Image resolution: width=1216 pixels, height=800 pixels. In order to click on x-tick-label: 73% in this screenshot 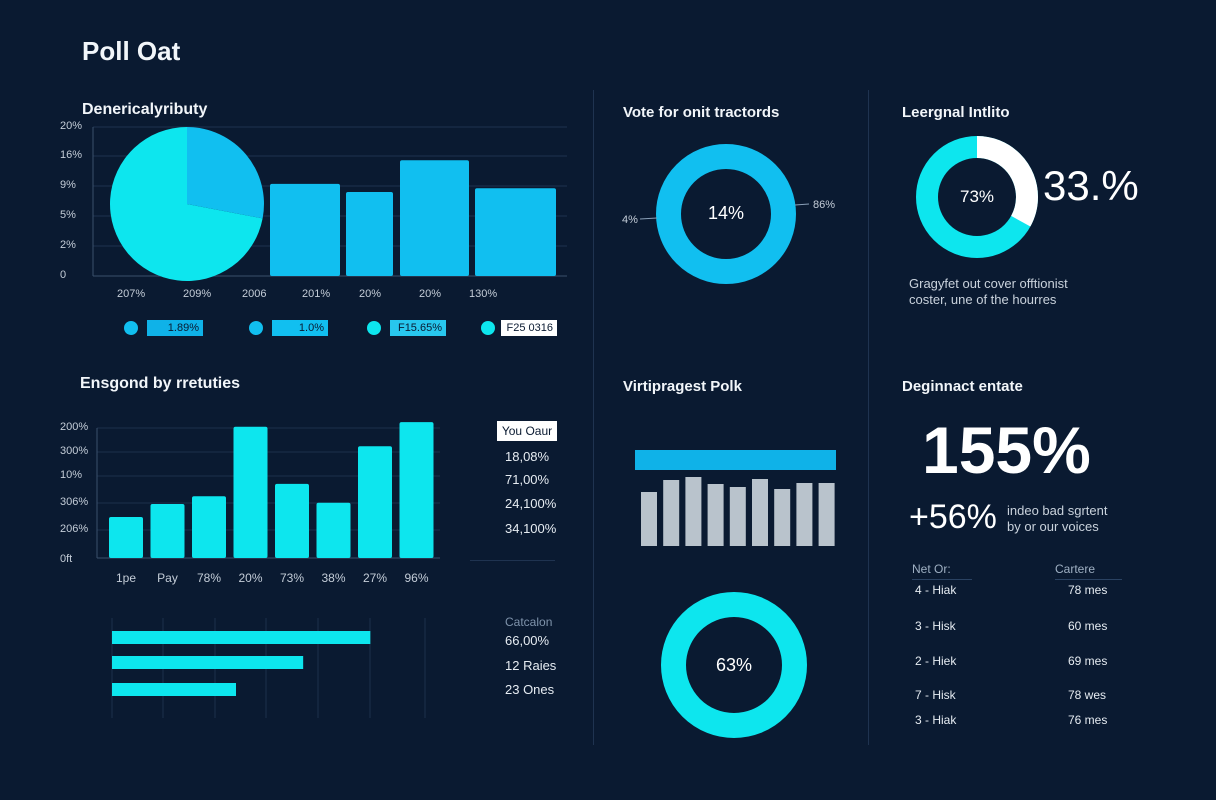, I will do `click(292, 578)`.